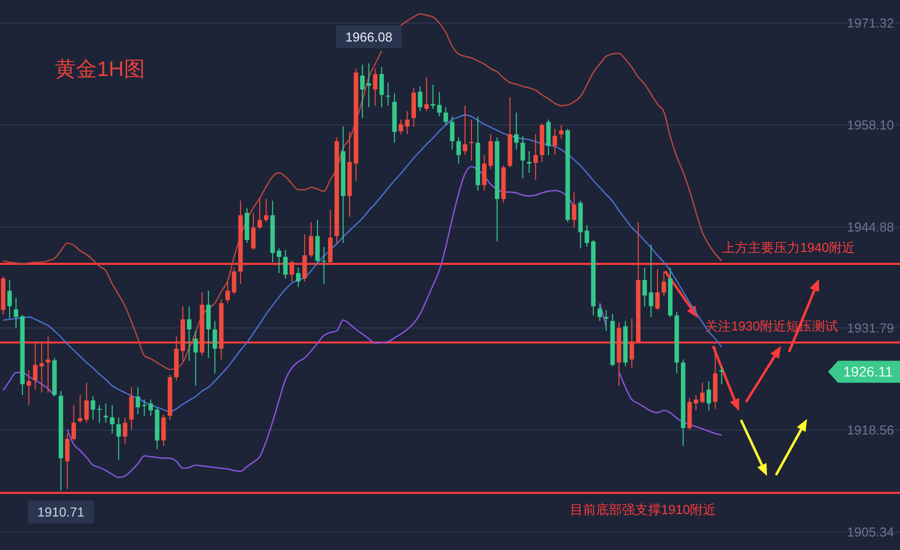 The height and width of the screenshot is (550, 900). Describe the element at coordinates (870, 430) in the screenshot. I see `y-tick-label: 1918.56` at that location.